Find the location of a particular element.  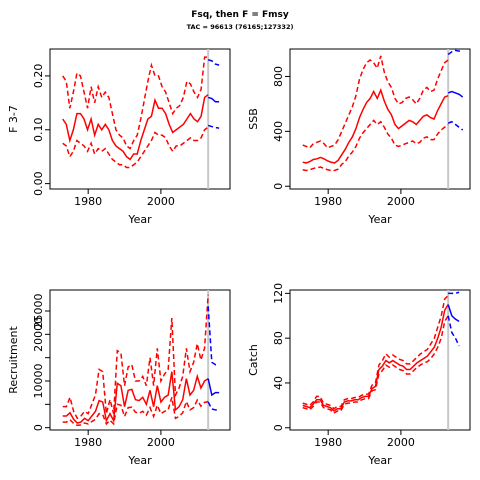

f-history-lower-line is located at coordinates (135, 147).